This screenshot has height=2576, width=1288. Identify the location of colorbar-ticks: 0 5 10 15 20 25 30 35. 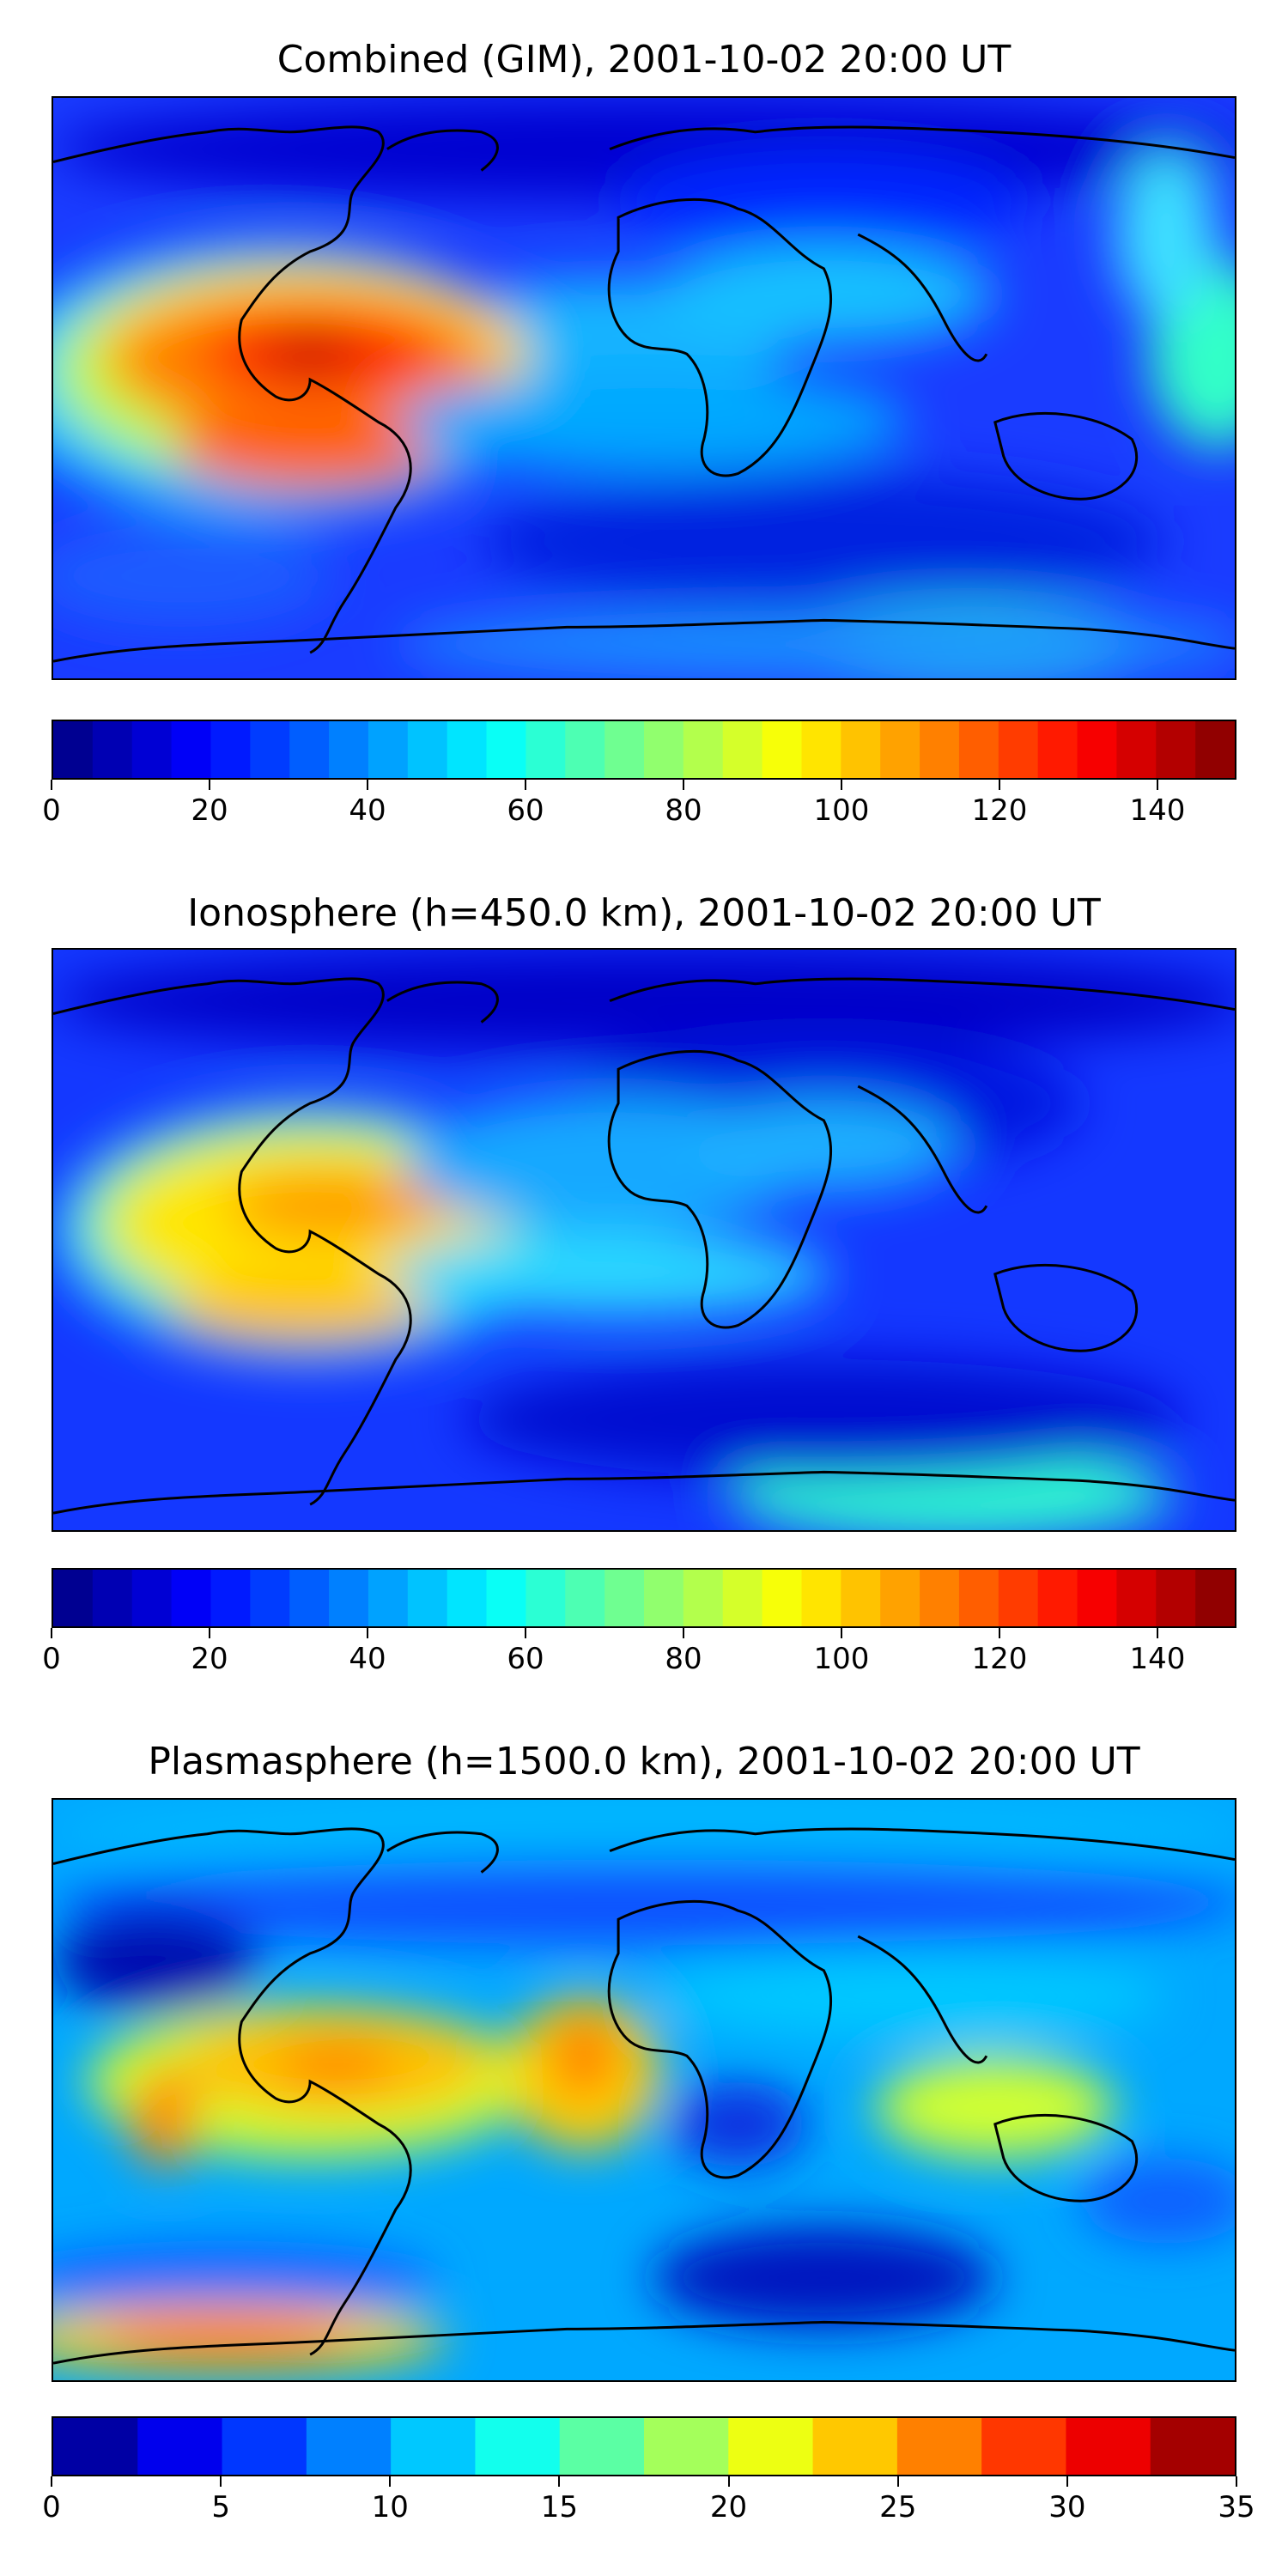
(649, 2502).